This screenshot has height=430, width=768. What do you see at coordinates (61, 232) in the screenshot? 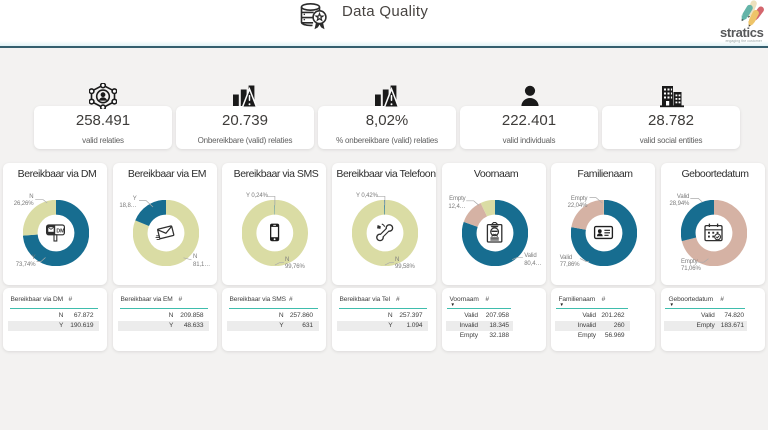
I see `svg-text: DM` at bounding box center [61, 232].